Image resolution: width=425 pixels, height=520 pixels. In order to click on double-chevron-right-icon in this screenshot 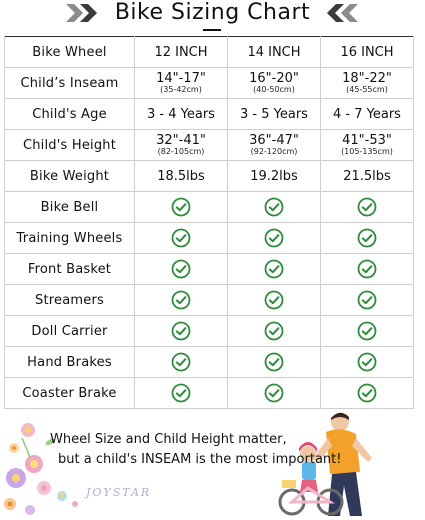, I will do `click(81, 13)`.